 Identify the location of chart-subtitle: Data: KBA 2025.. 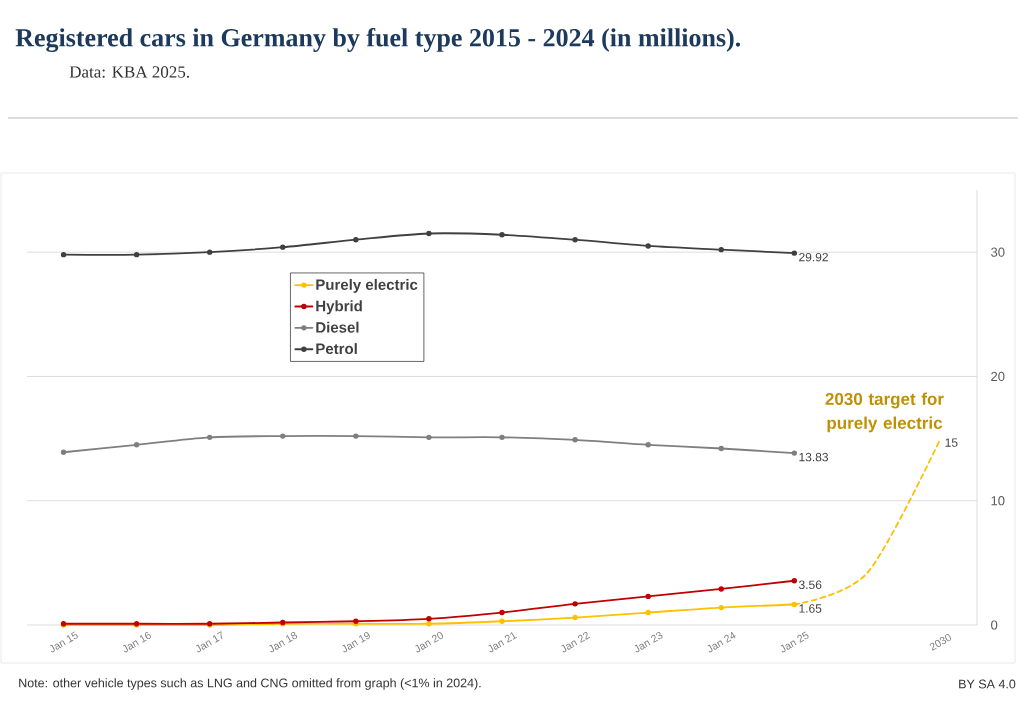
(129, 72).